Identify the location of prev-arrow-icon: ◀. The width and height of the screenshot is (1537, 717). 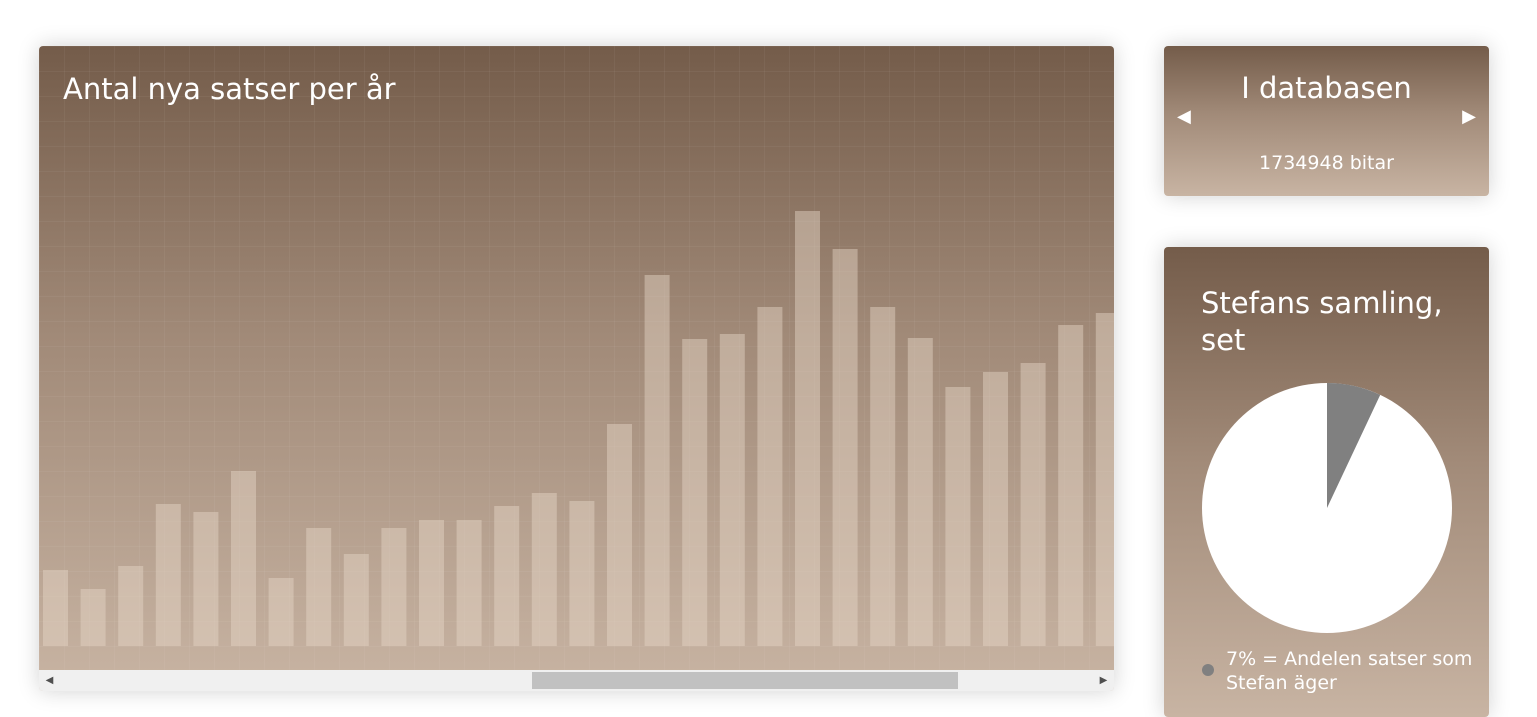
(1184, 116).